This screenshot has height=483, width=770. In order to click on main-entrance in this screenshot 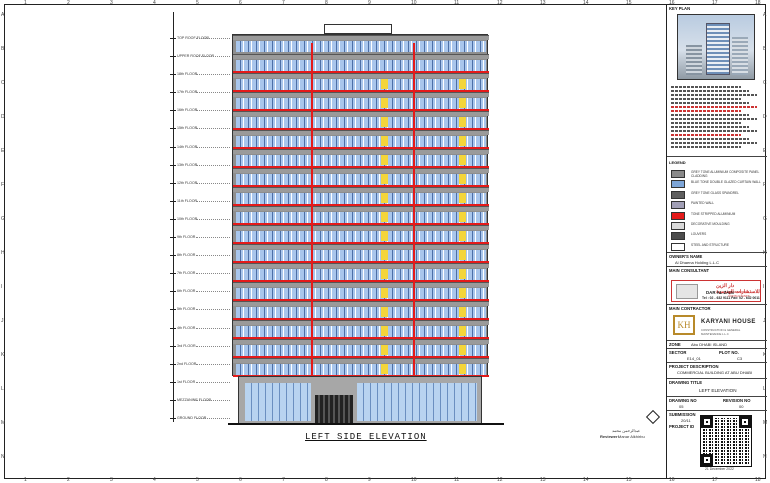, I will do `click(334, 409)`.